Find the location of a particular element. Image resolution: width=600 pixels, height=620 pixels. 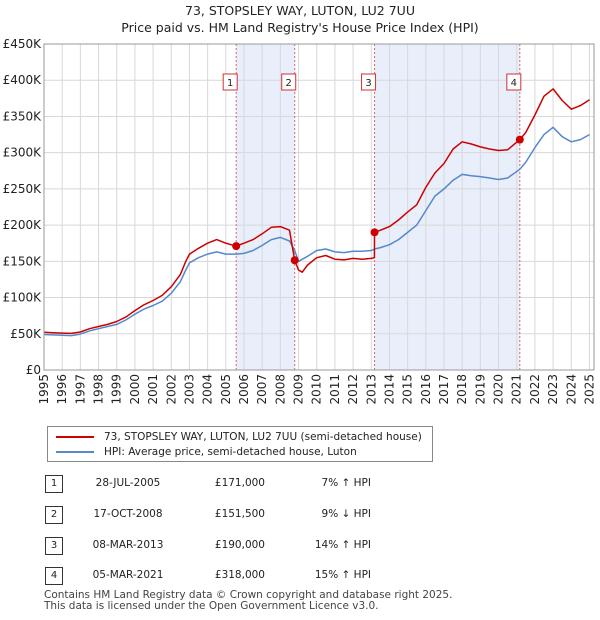

sale-hpi-change: 14% ↑ HPI is located at coordinates (342, 545).